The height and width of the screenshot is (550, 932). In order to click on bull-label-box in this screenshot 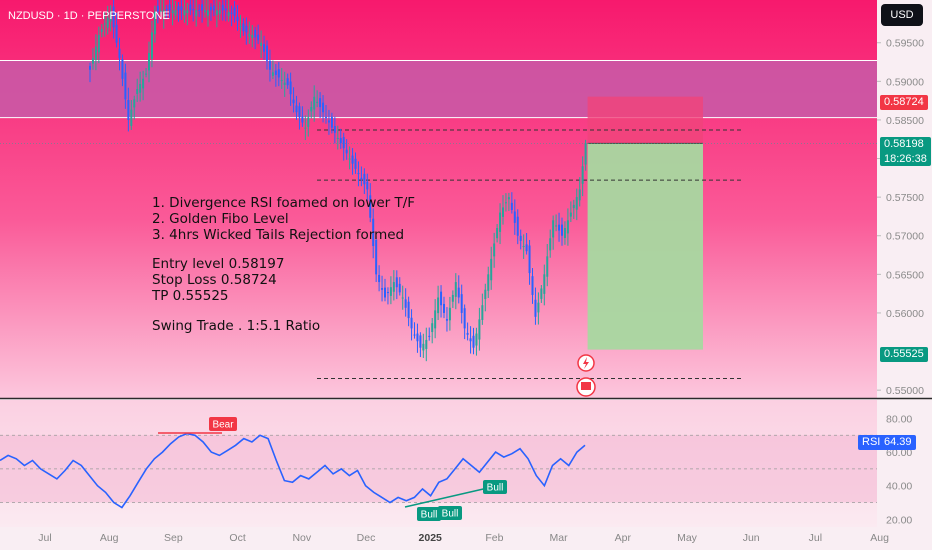, I will do `click(495, 487)`.